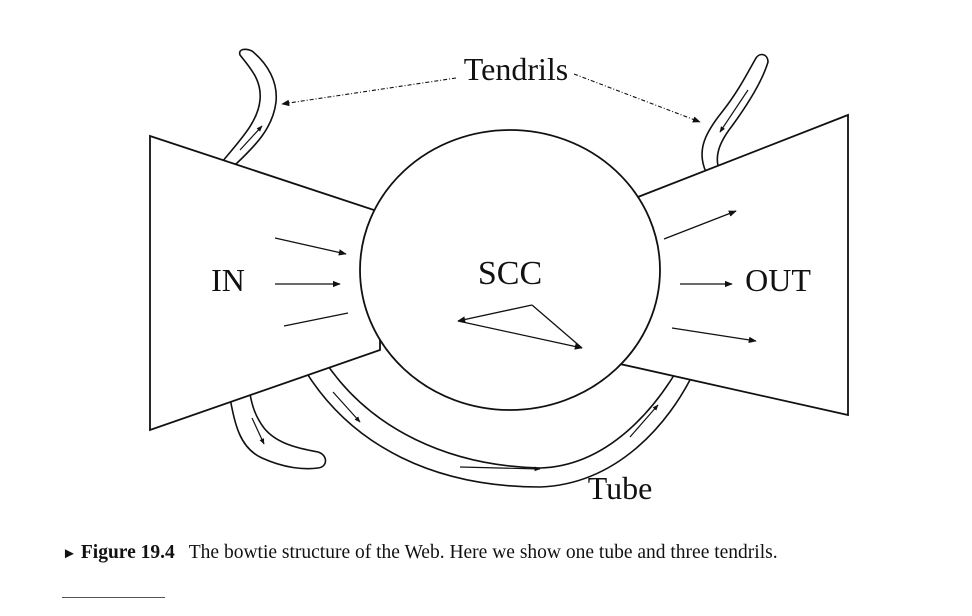 This screenshot has width=972, height=616. I want to click on tendril-lower-left, so click(278, 431).